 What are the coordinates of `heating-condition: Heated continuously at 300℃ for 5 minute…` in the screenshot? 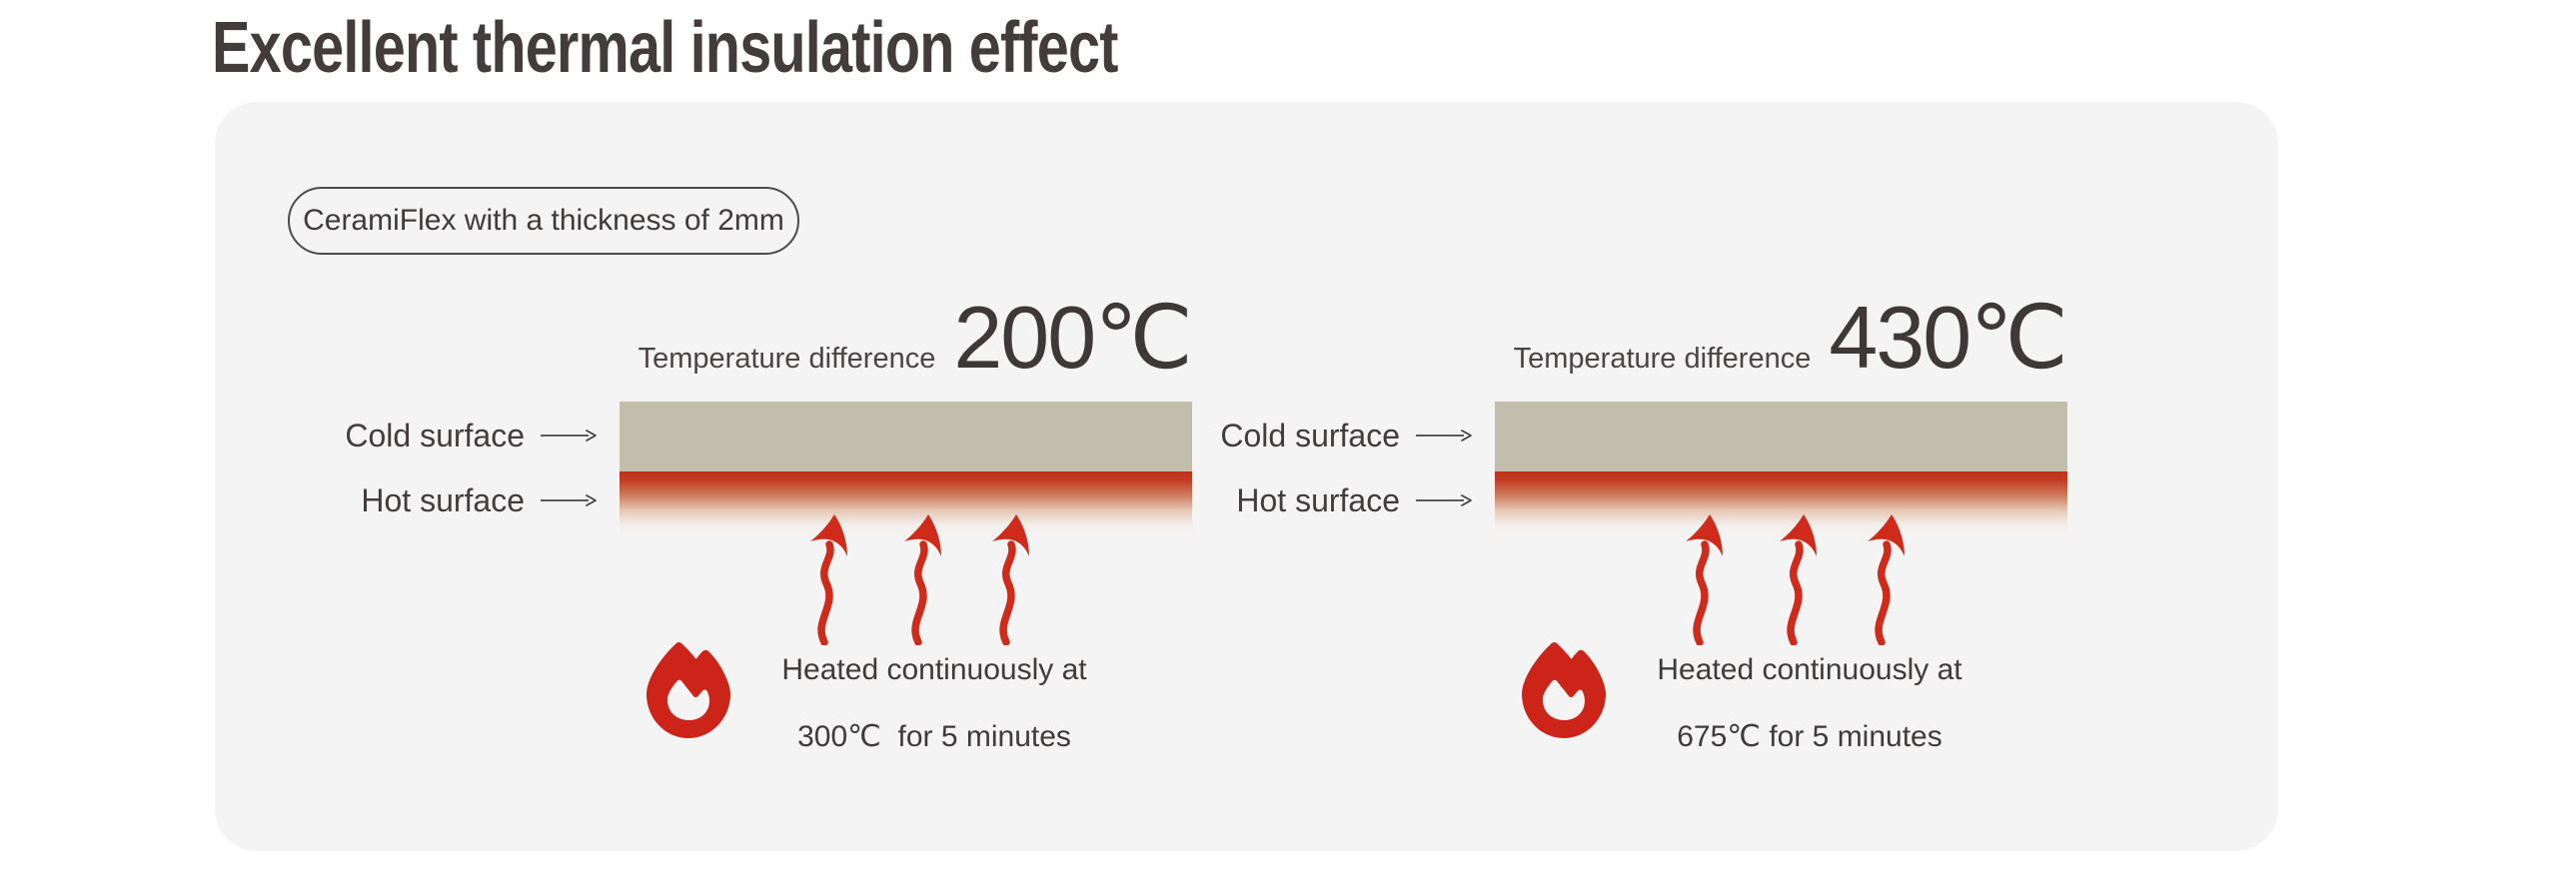 It's located at (934, 703).